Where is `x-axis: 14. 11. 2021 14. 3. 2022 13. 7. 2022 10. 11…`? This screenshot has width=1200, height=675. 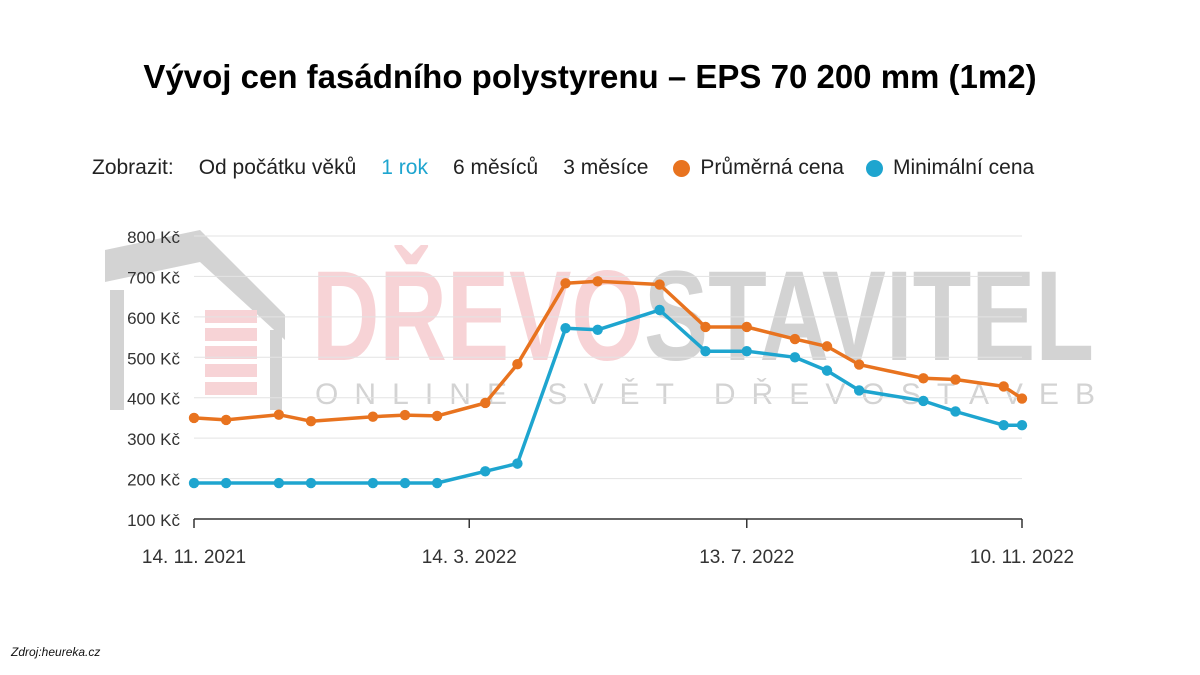
x-axis: 14. 11. 2021 14. 3. 2022 13. 7. 2022 10. 11… is located at coordinates (608, 543).